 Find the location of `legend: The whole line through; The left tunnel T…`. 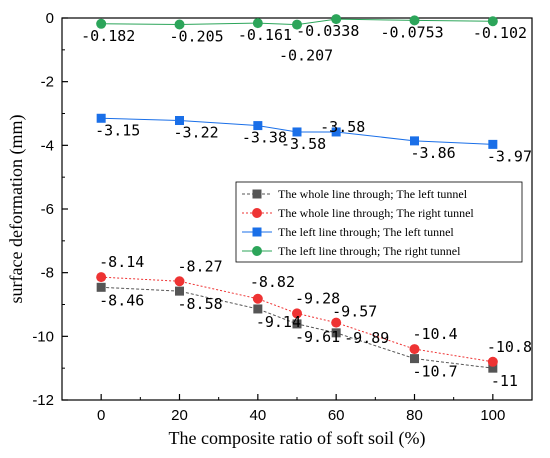

legend: The whole line through; The left tunnel T… is located at coordinates (379, 222).